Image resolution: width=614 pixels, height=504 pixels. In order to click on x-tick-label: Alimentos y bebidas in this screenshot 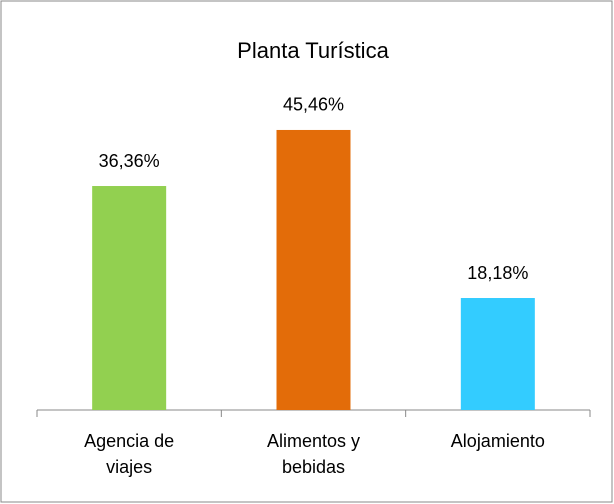, I will do `click(313, 454)`.